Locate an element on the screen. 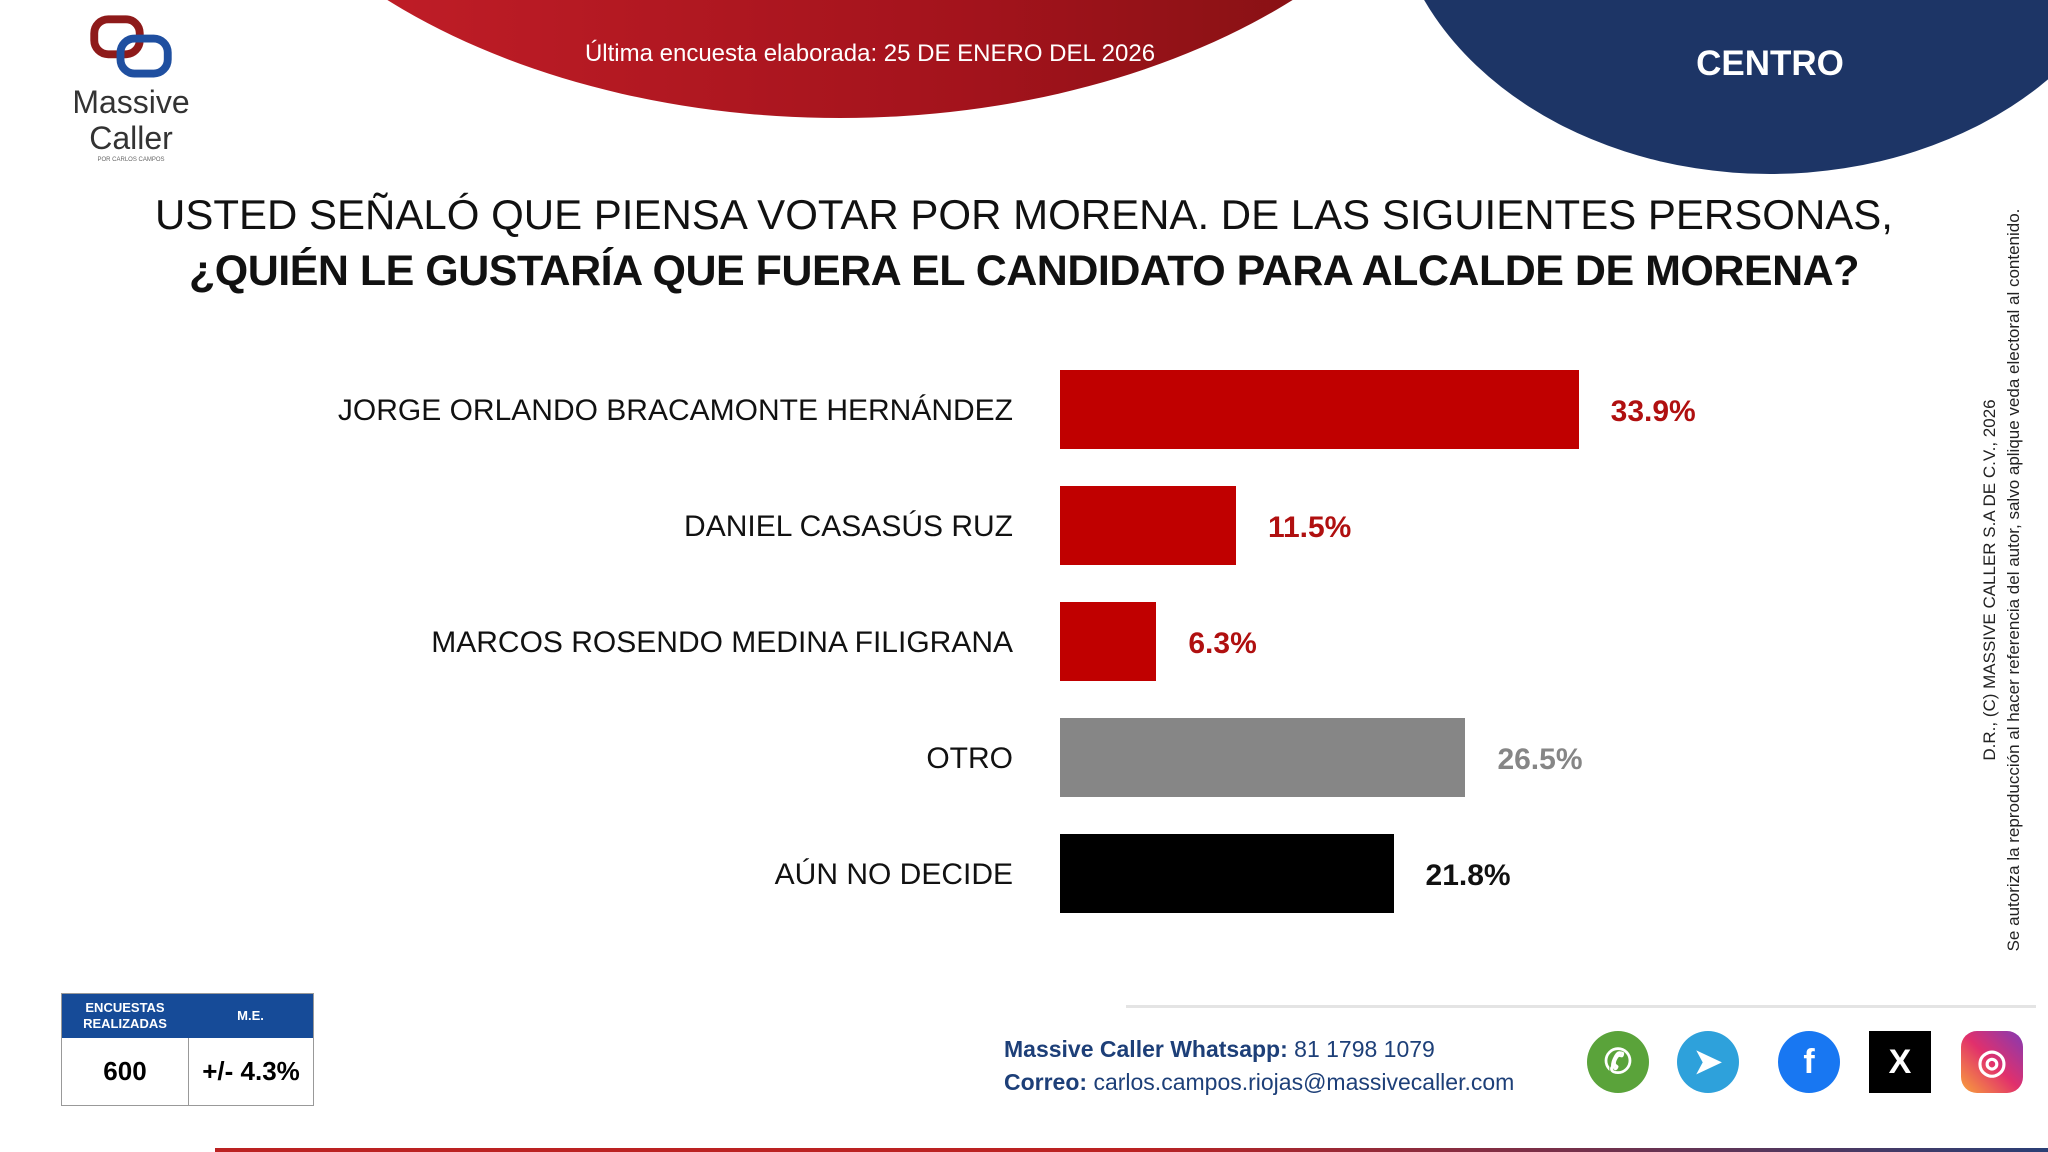 Image resolution: width=2048 pixels, height=1152 pixels. value-label: 33.9% is located at coordinates (1653, 411).